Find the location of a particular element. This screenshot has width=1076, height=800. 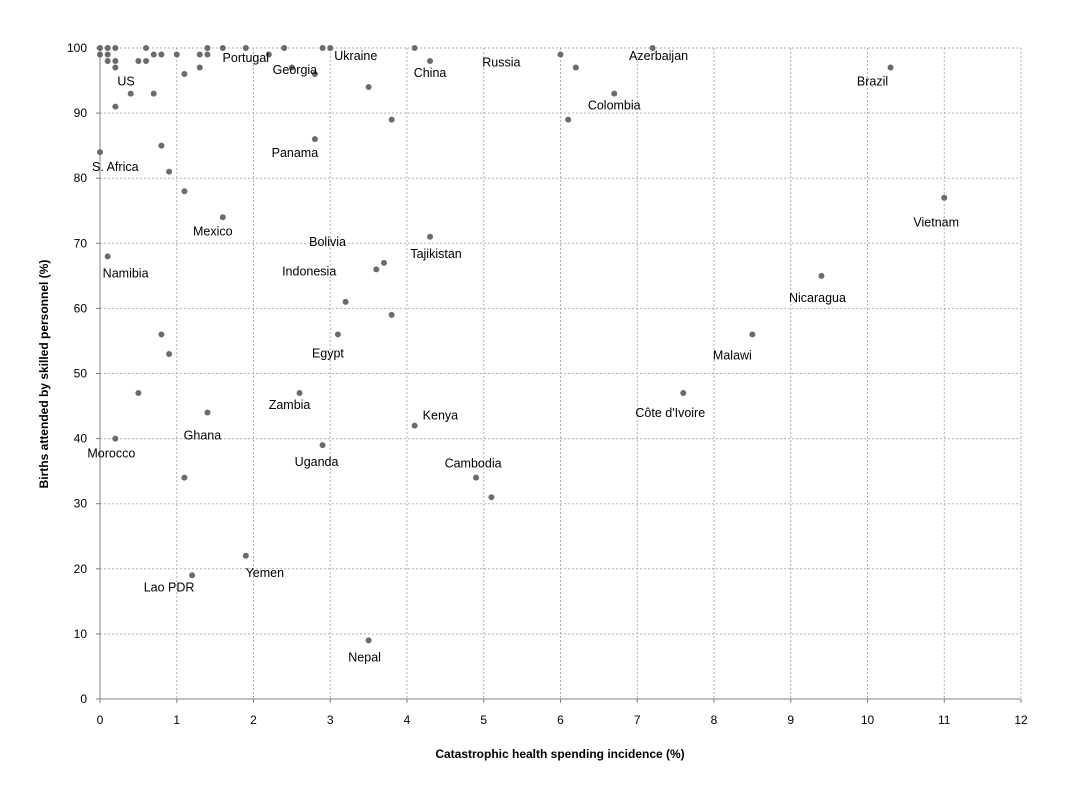

y-tick-labels: 0 10 20 30 40 50 60 70 80 90 100 is located at coordinates (77, 373).